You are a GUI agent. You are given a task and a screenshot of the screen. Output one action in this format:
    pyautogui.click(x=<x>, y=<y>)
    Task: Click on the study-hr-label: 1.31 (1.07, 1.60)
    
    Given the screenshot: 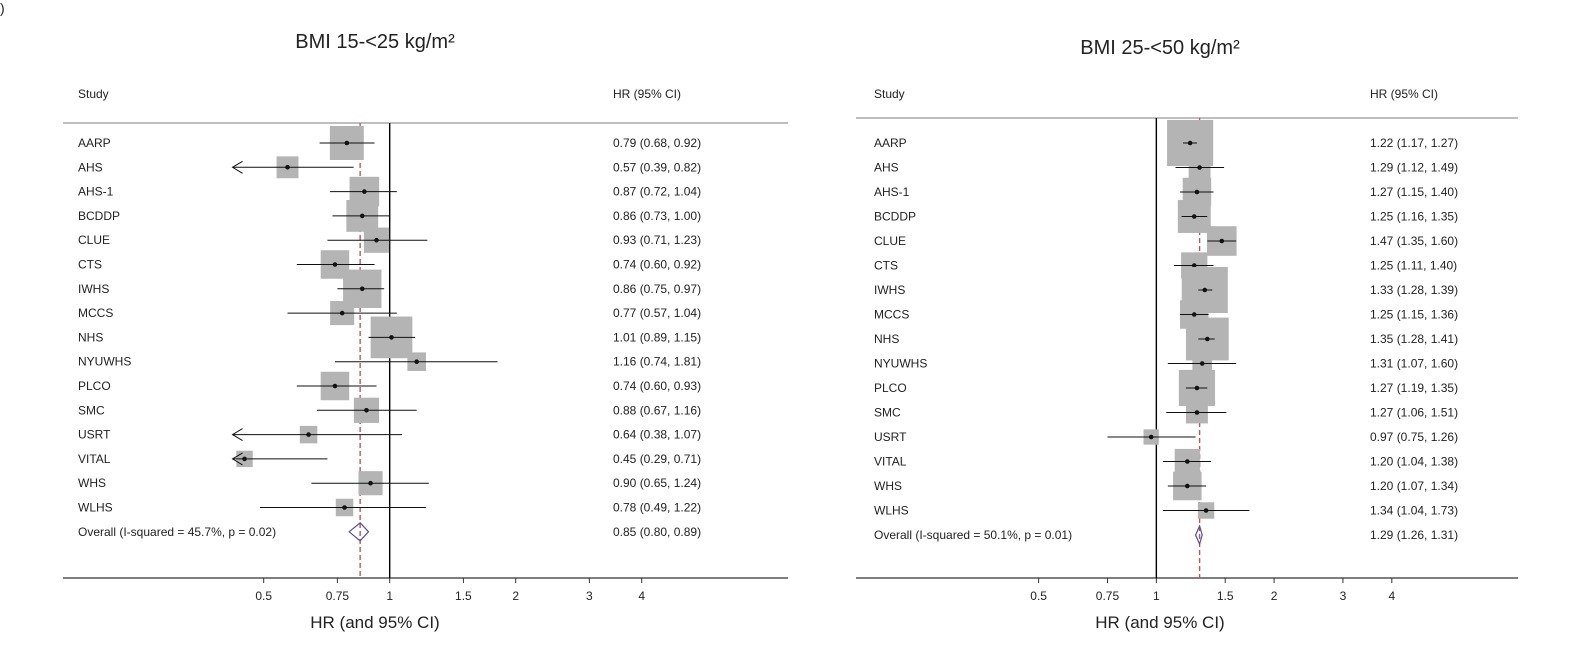 What is the action you would take?
    pyautogui.click(x=1414, y=364)
    